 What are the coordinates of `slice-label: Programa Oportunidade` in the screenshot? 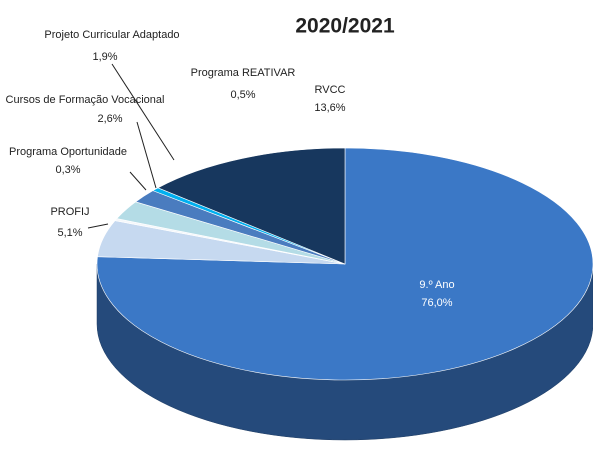 It's located at (68, 152).